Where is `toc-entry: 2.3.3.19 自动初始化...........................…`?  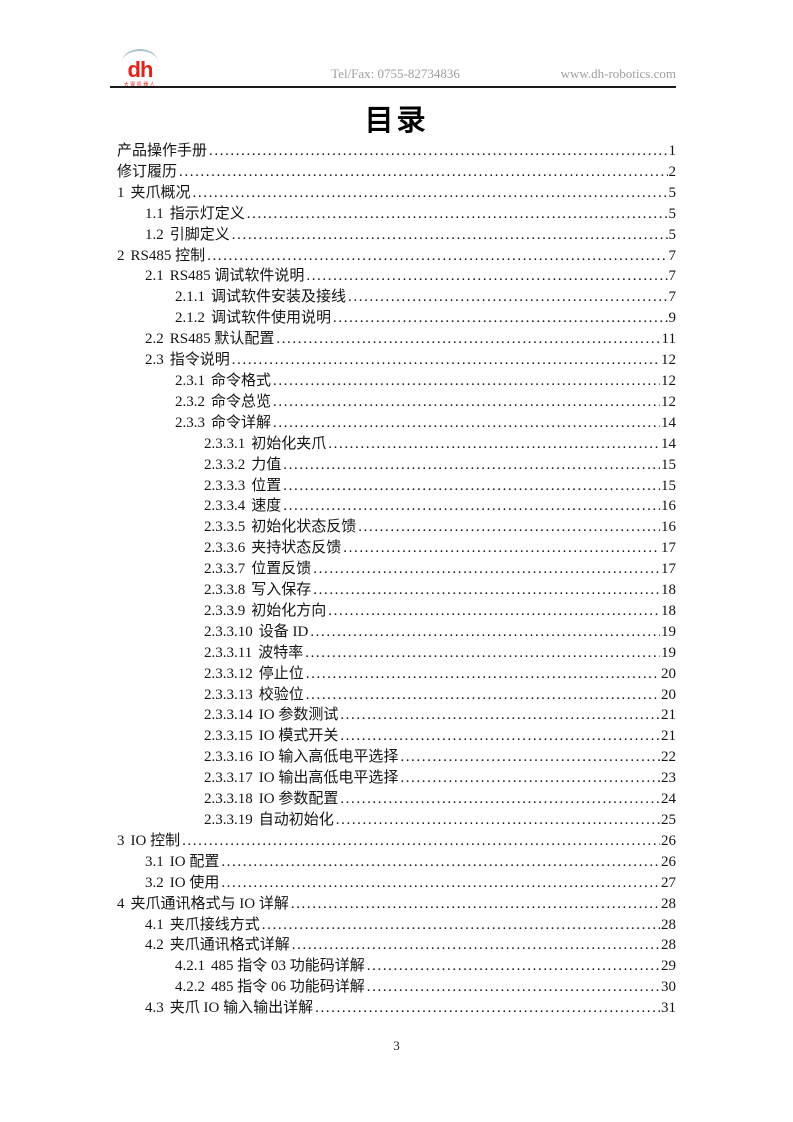
toc-entry: 2.3.3.19 自动初始化...........................… is located at coordinates (396, 820).